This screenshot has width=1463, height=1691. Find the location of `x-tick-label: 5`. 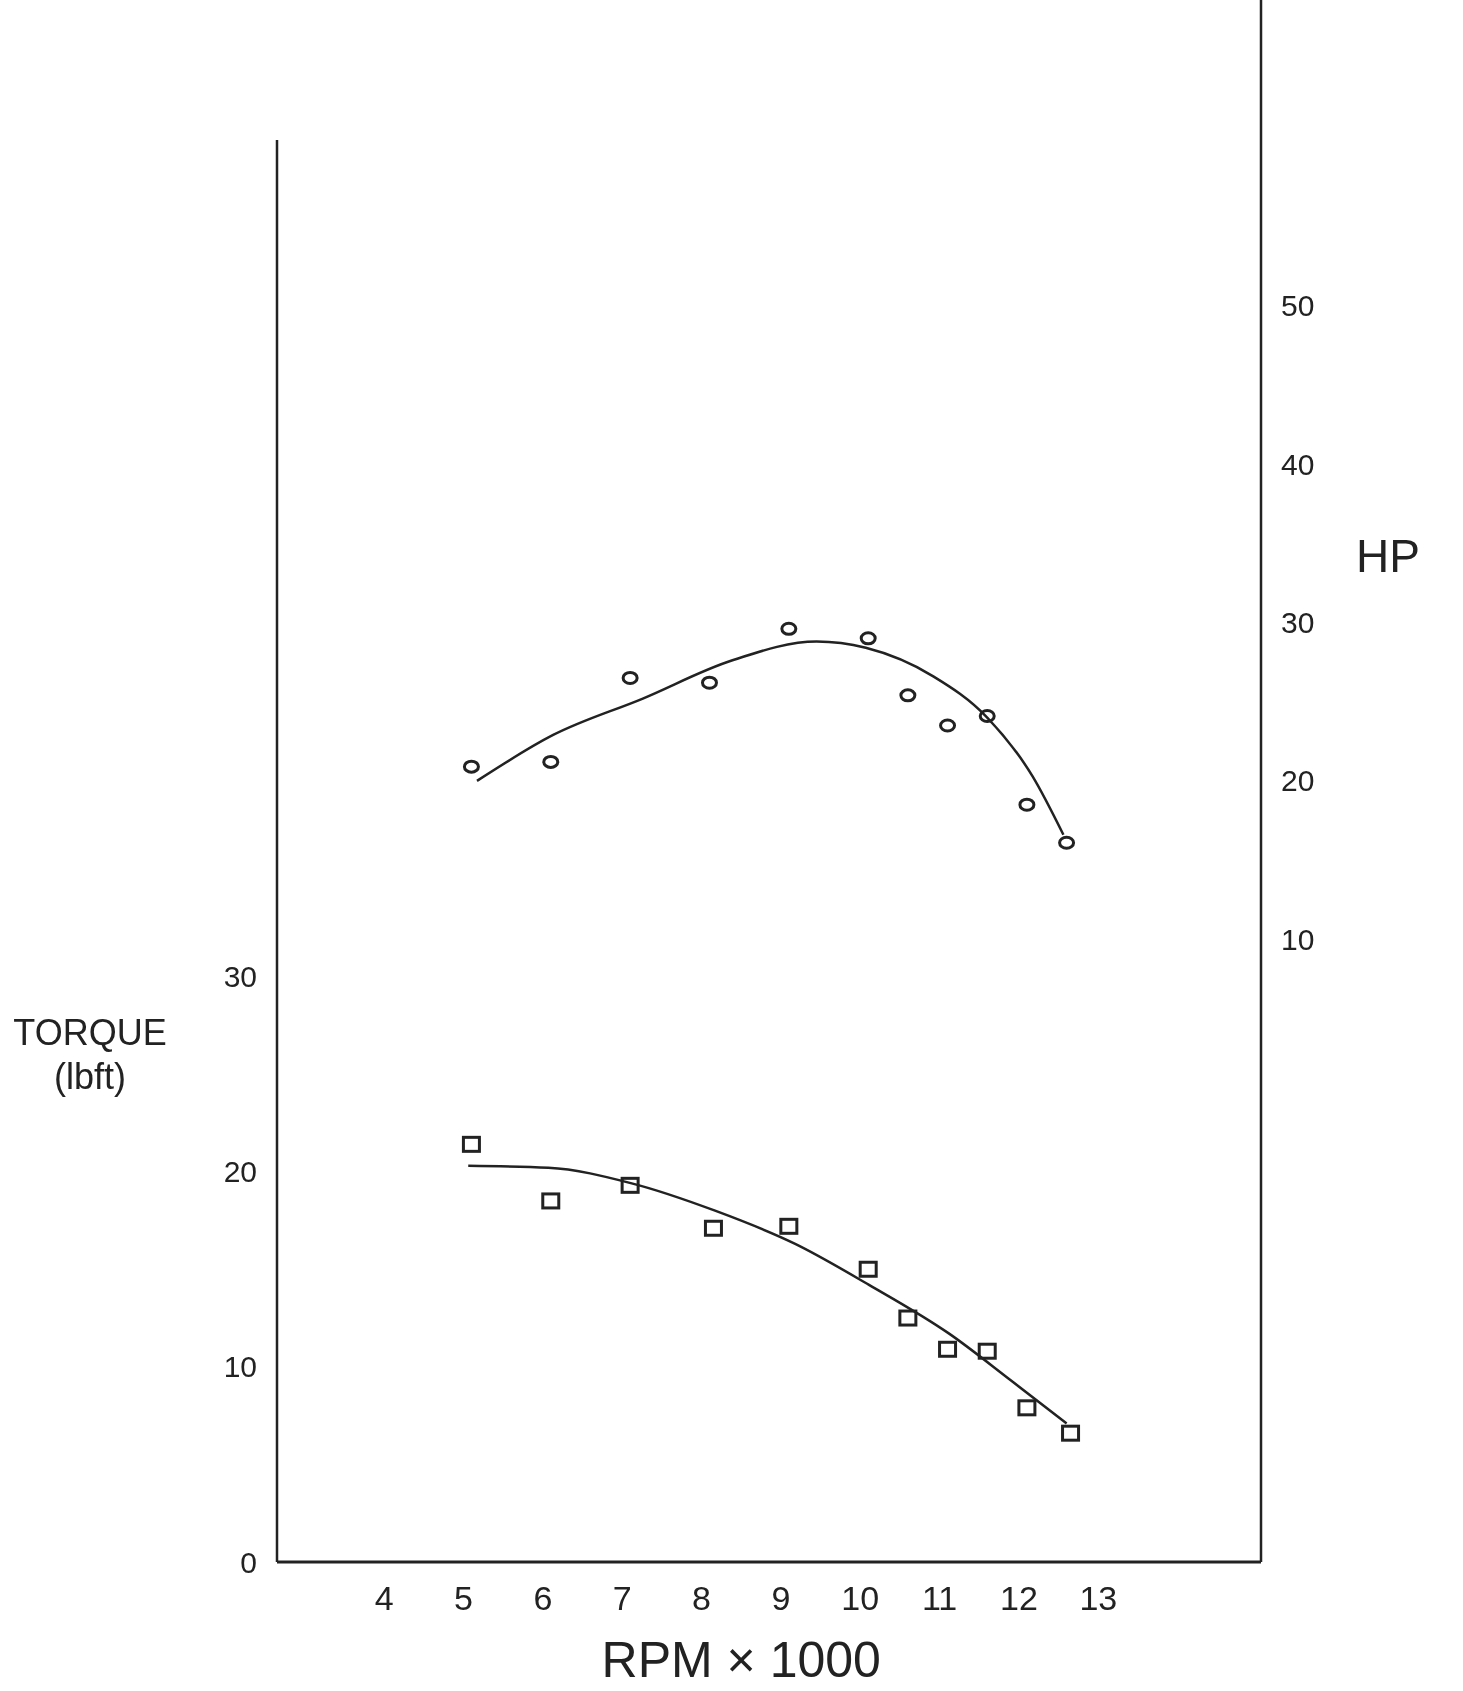

x-tick-label: 5 is located at coordinates (463, 1598).